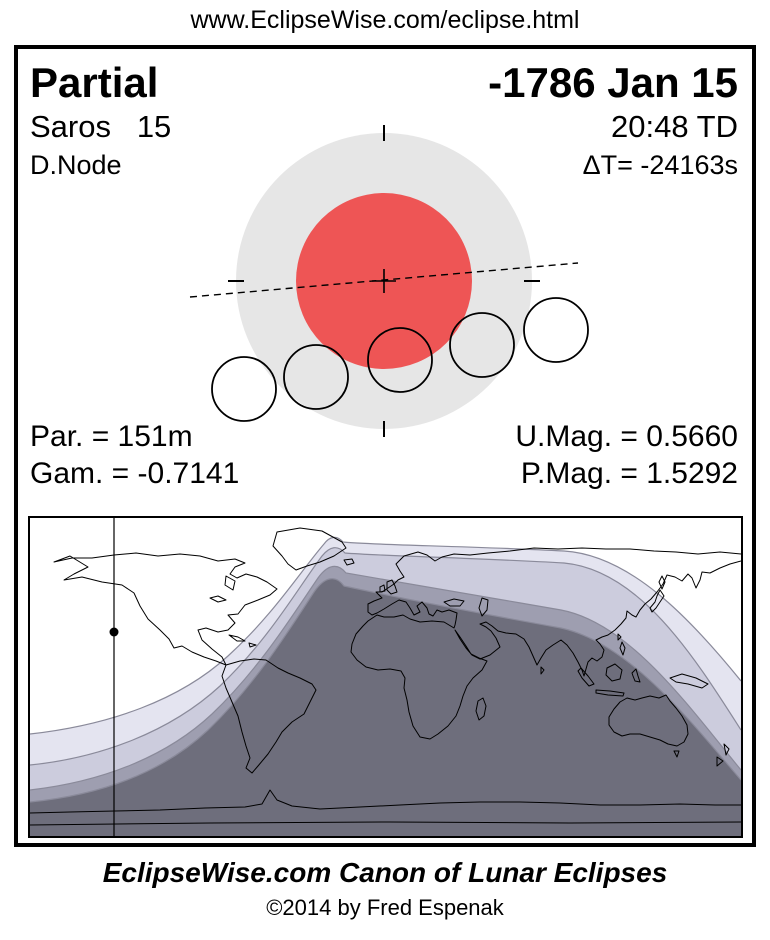 The height and width of the screenshot is (940, 770). Describe the element at coordinates (648, 720) in the screenshot. I see `coast-australia` at that location.